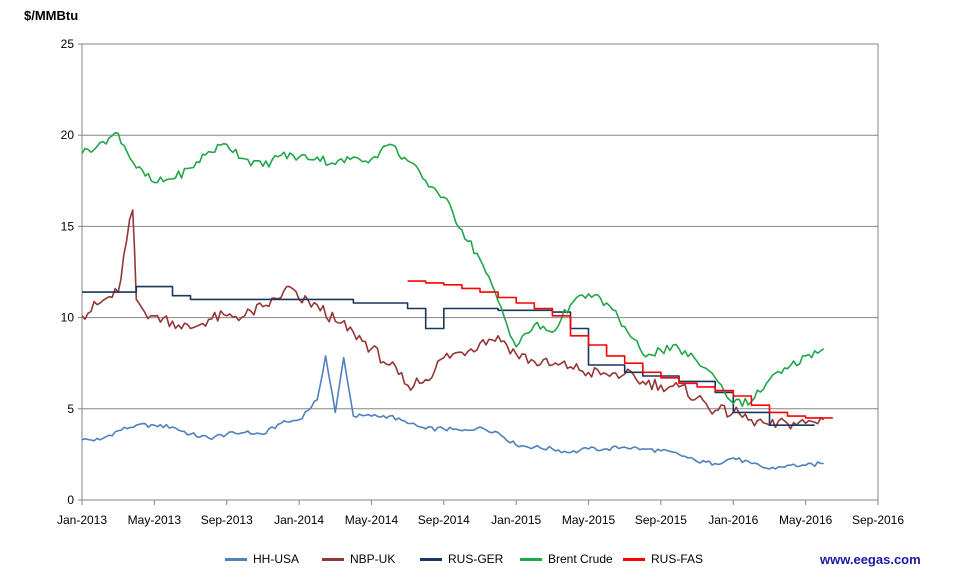 The height and width of the screenshot is (587, 966). Describe the element at coordinates (68, 226) in the screenshot. I see `y-tick-label: 15` at that location.